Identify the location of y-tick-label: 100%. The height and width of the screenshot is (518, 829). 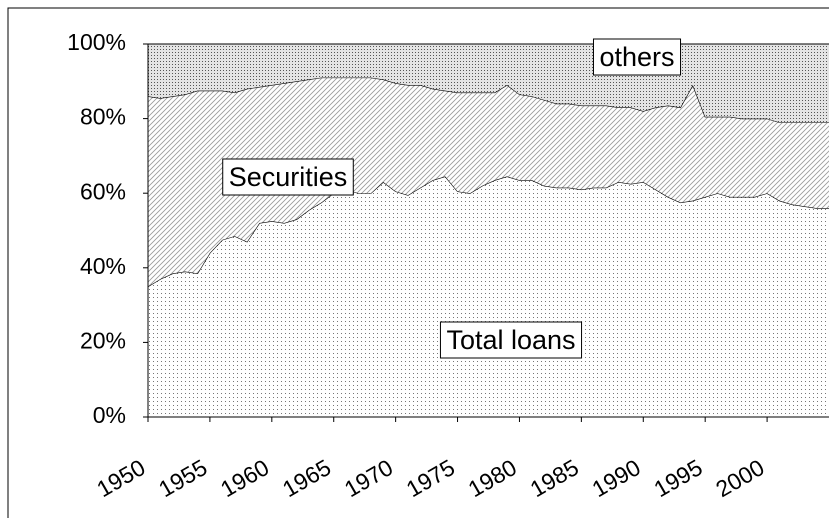
(96, 42).